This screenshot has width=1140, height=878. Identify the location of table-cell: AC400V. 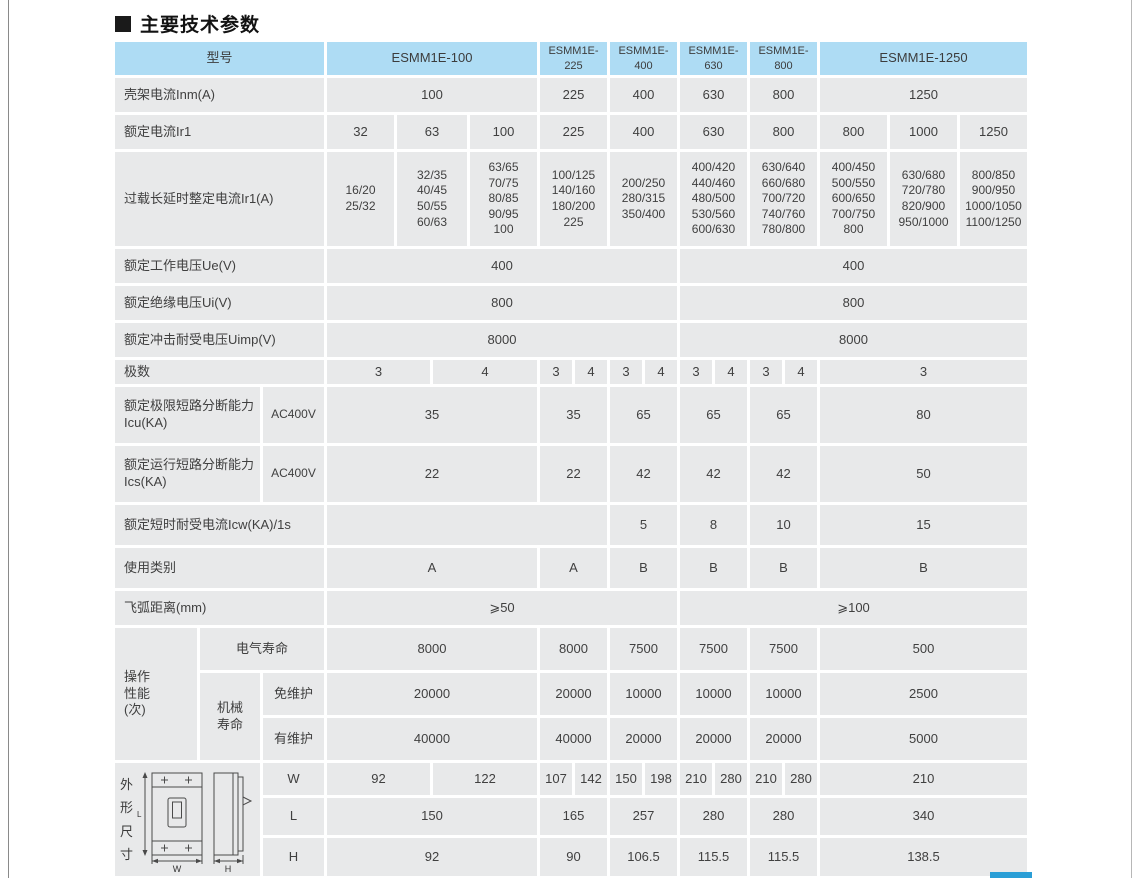
(293, 415).